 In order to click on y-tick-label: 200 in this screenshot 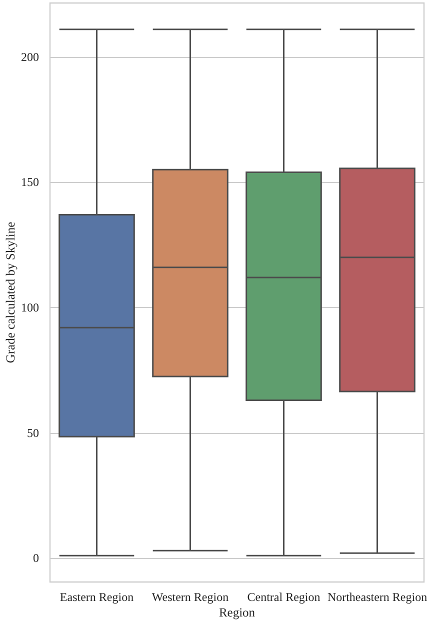, I will do `click(30, 57)`.